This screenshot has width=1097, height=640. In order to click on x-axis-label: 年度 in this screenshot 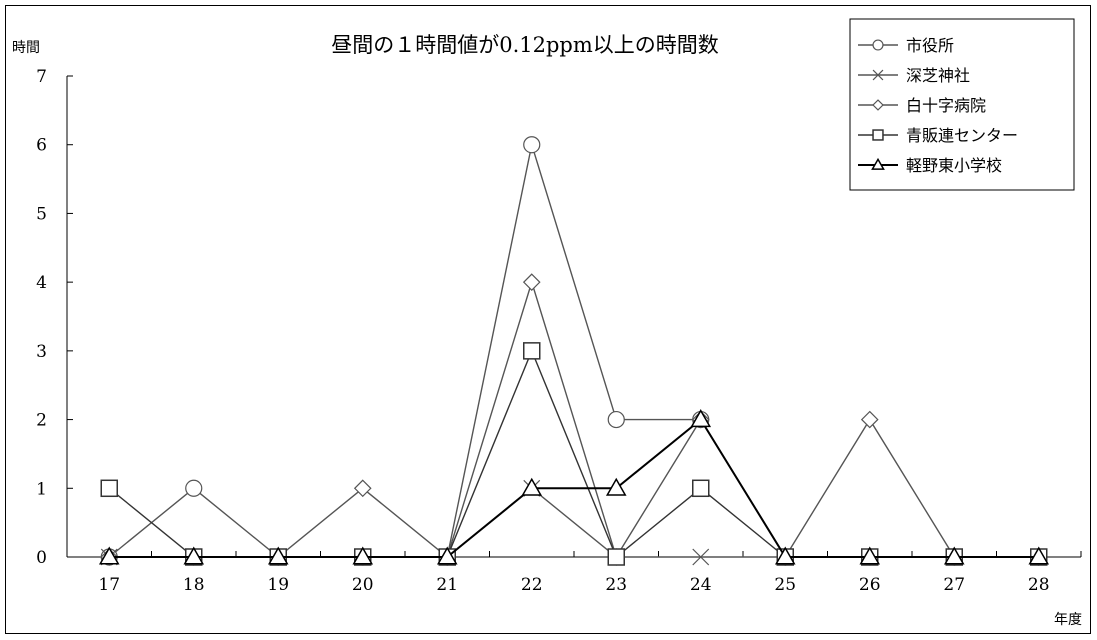, I will do `click(1068, 620)`.